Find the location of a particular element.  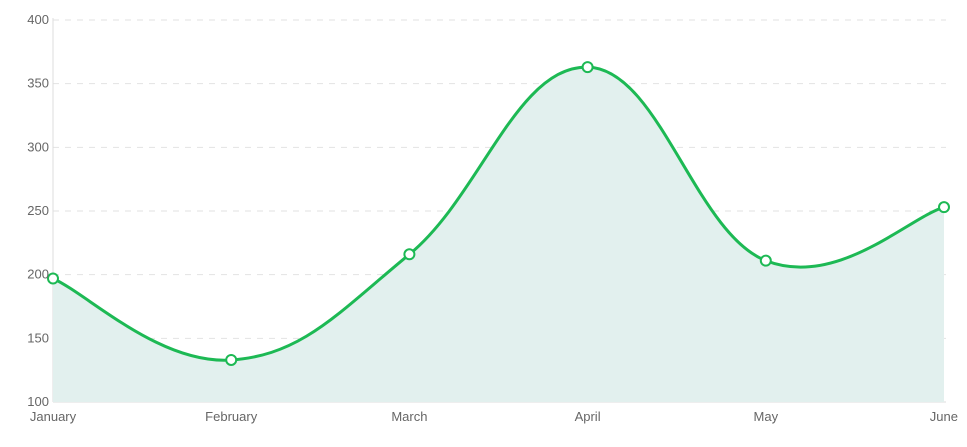

data-point-april is located at coordinates (587, 67).